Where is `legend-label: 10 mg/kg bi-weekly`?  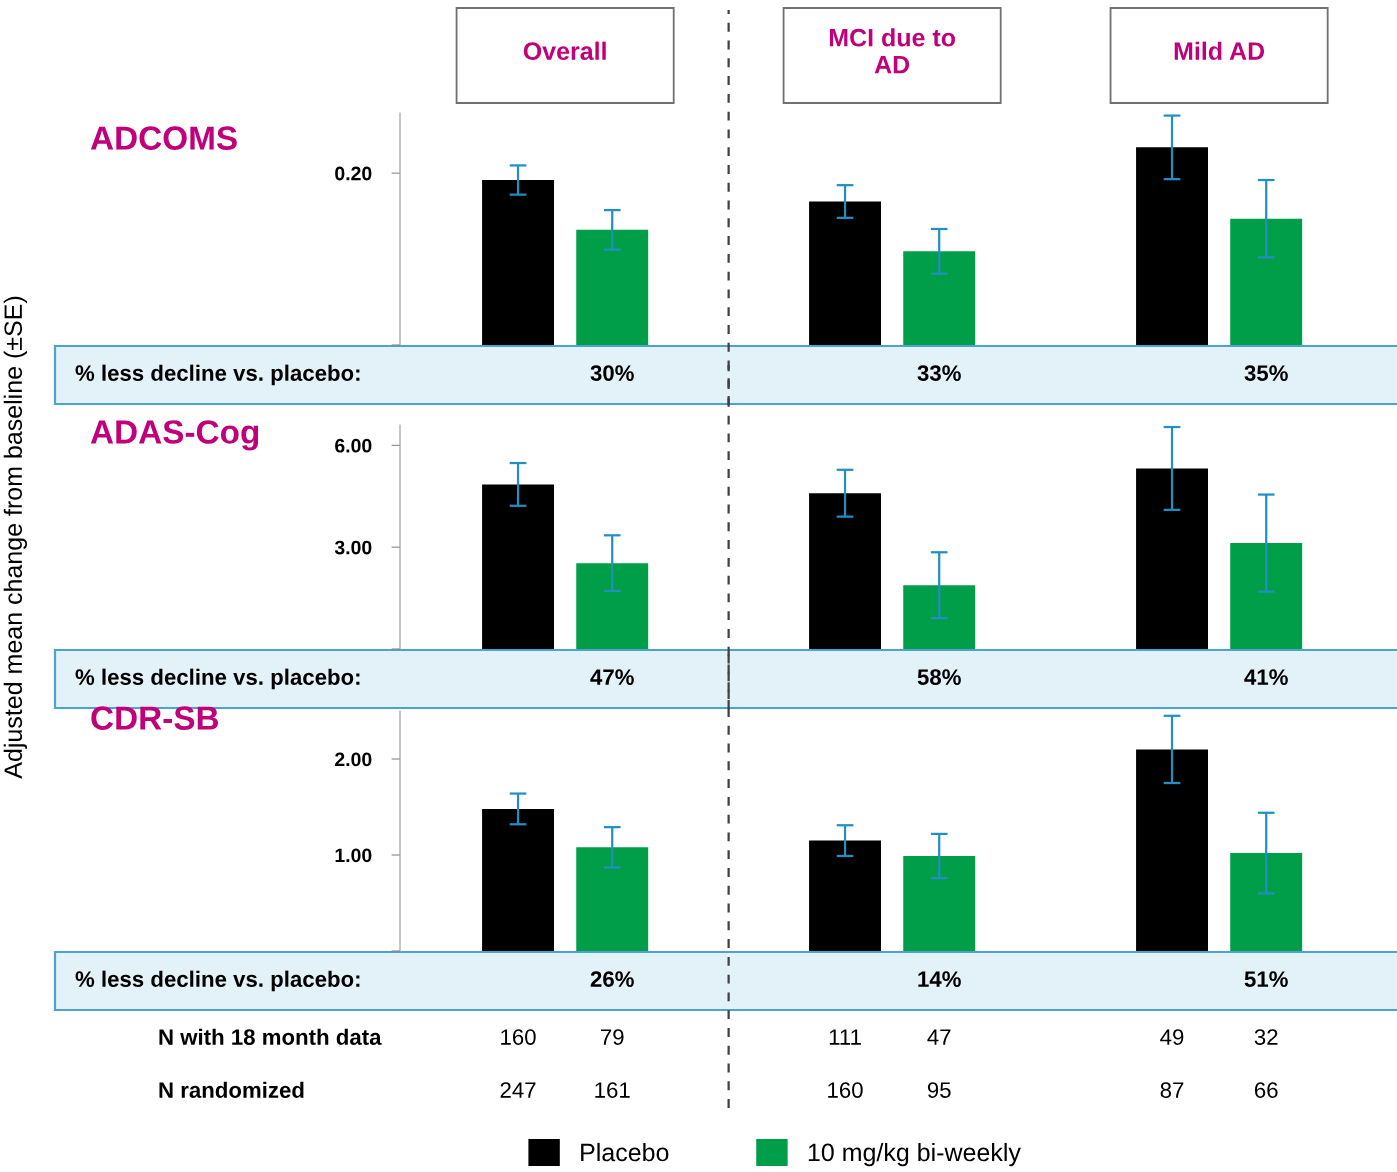
legend-label: 10 mg/kg bi-weekly is located at coordinates (914, 1154).